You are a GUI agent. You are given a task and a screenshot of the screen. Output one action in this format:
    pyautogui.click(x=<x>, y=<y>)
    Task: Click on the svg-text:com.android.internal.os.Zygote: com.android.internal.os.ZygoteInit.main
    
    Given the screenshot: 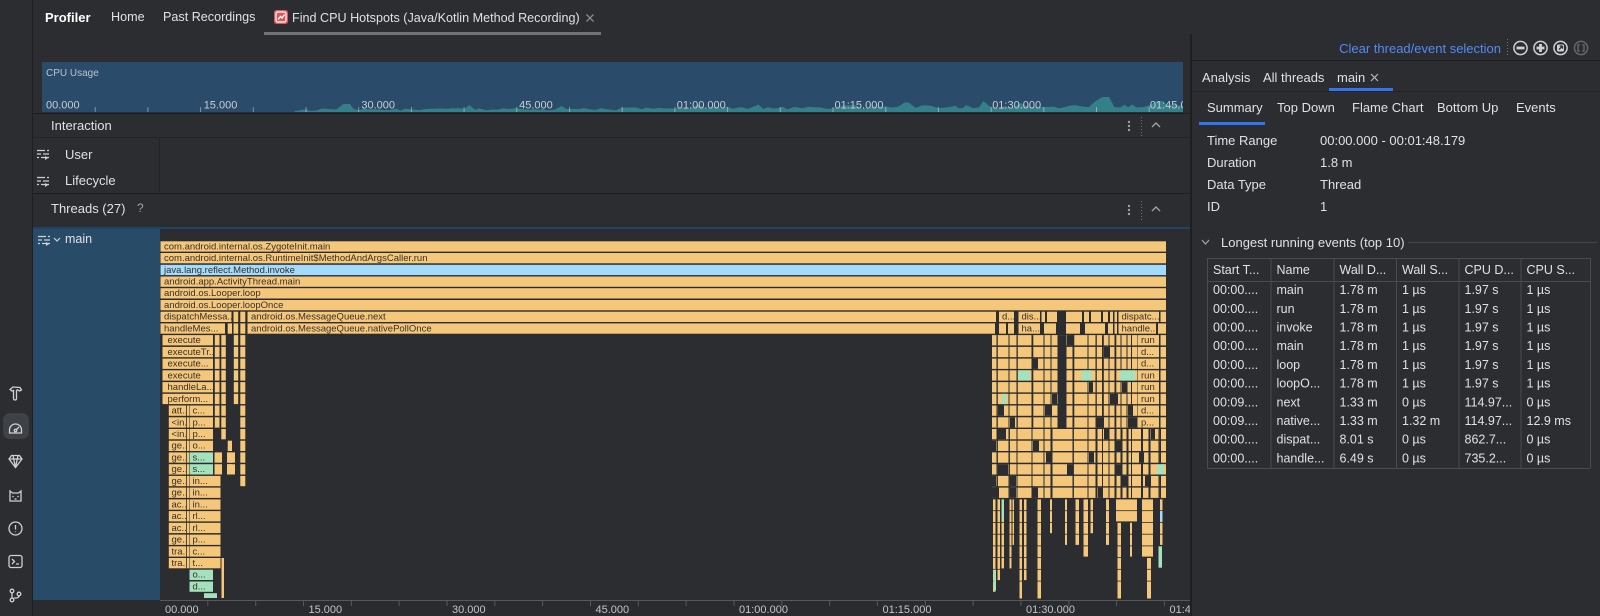 What is the action you would take?
    pyautogui.click(x=247, y=246)
    